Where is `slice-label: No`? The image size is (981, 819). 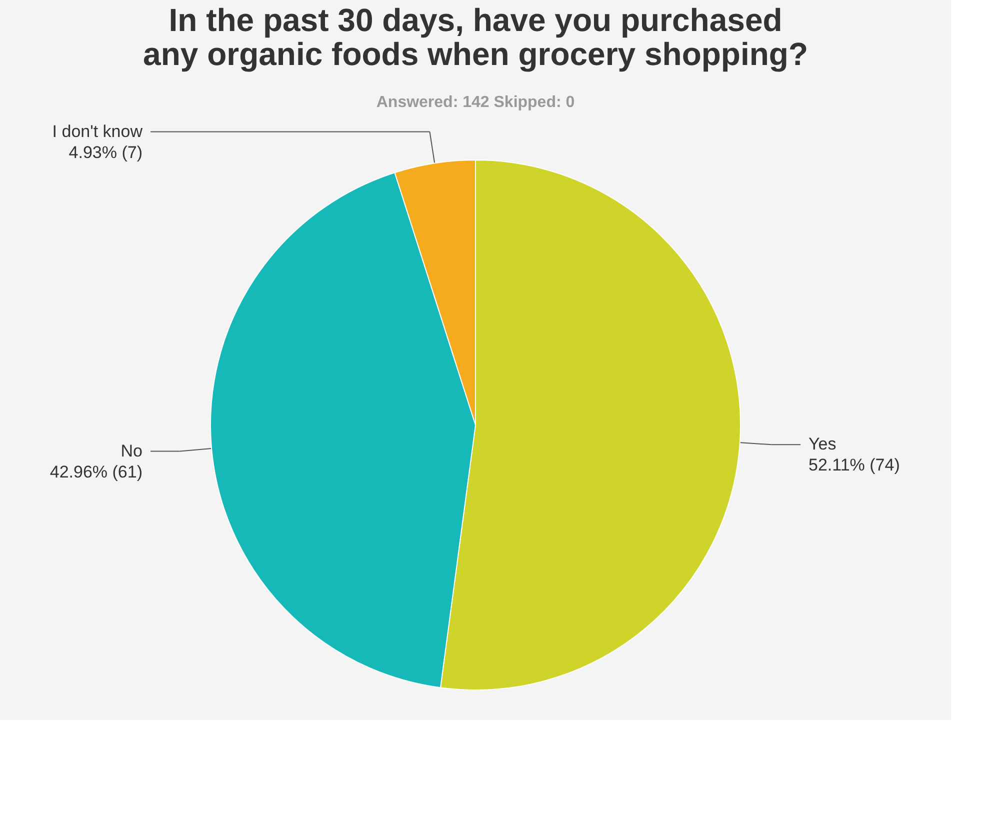 slice-label: No is located at coordinates (131, 450).